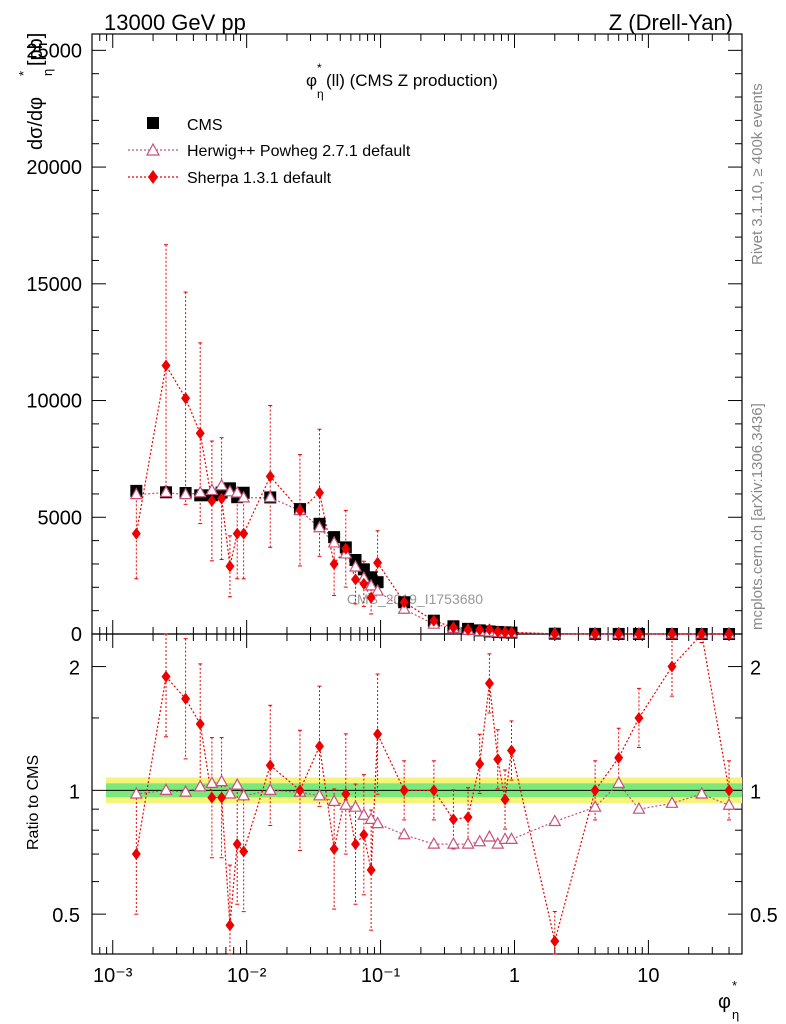  Describe the element at coordinates (648, 976) in the screenshot. I see `ratio-xtick-label: 10` at that location.